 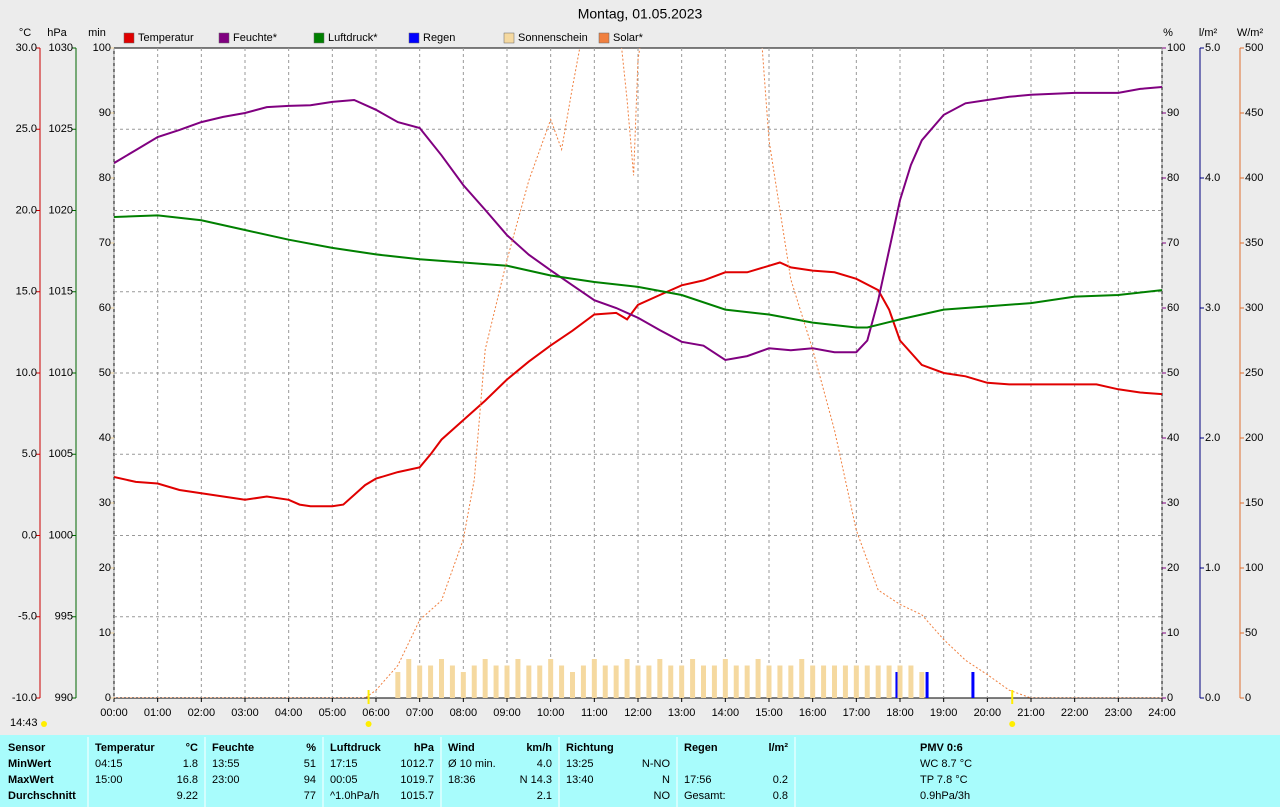 What do you see at coordinates (187, 780) in the screenshot?
I see `table-cell: 16.8` at bounding box center [187, 780].